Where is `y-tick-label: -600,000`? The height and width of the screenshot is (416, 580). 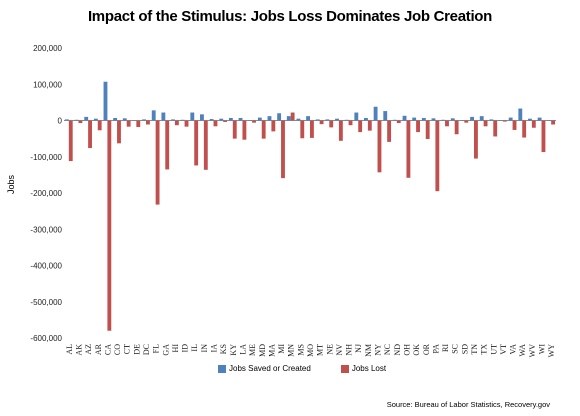 y-tick-label: -600,000 is located at coordinates (46, 338).